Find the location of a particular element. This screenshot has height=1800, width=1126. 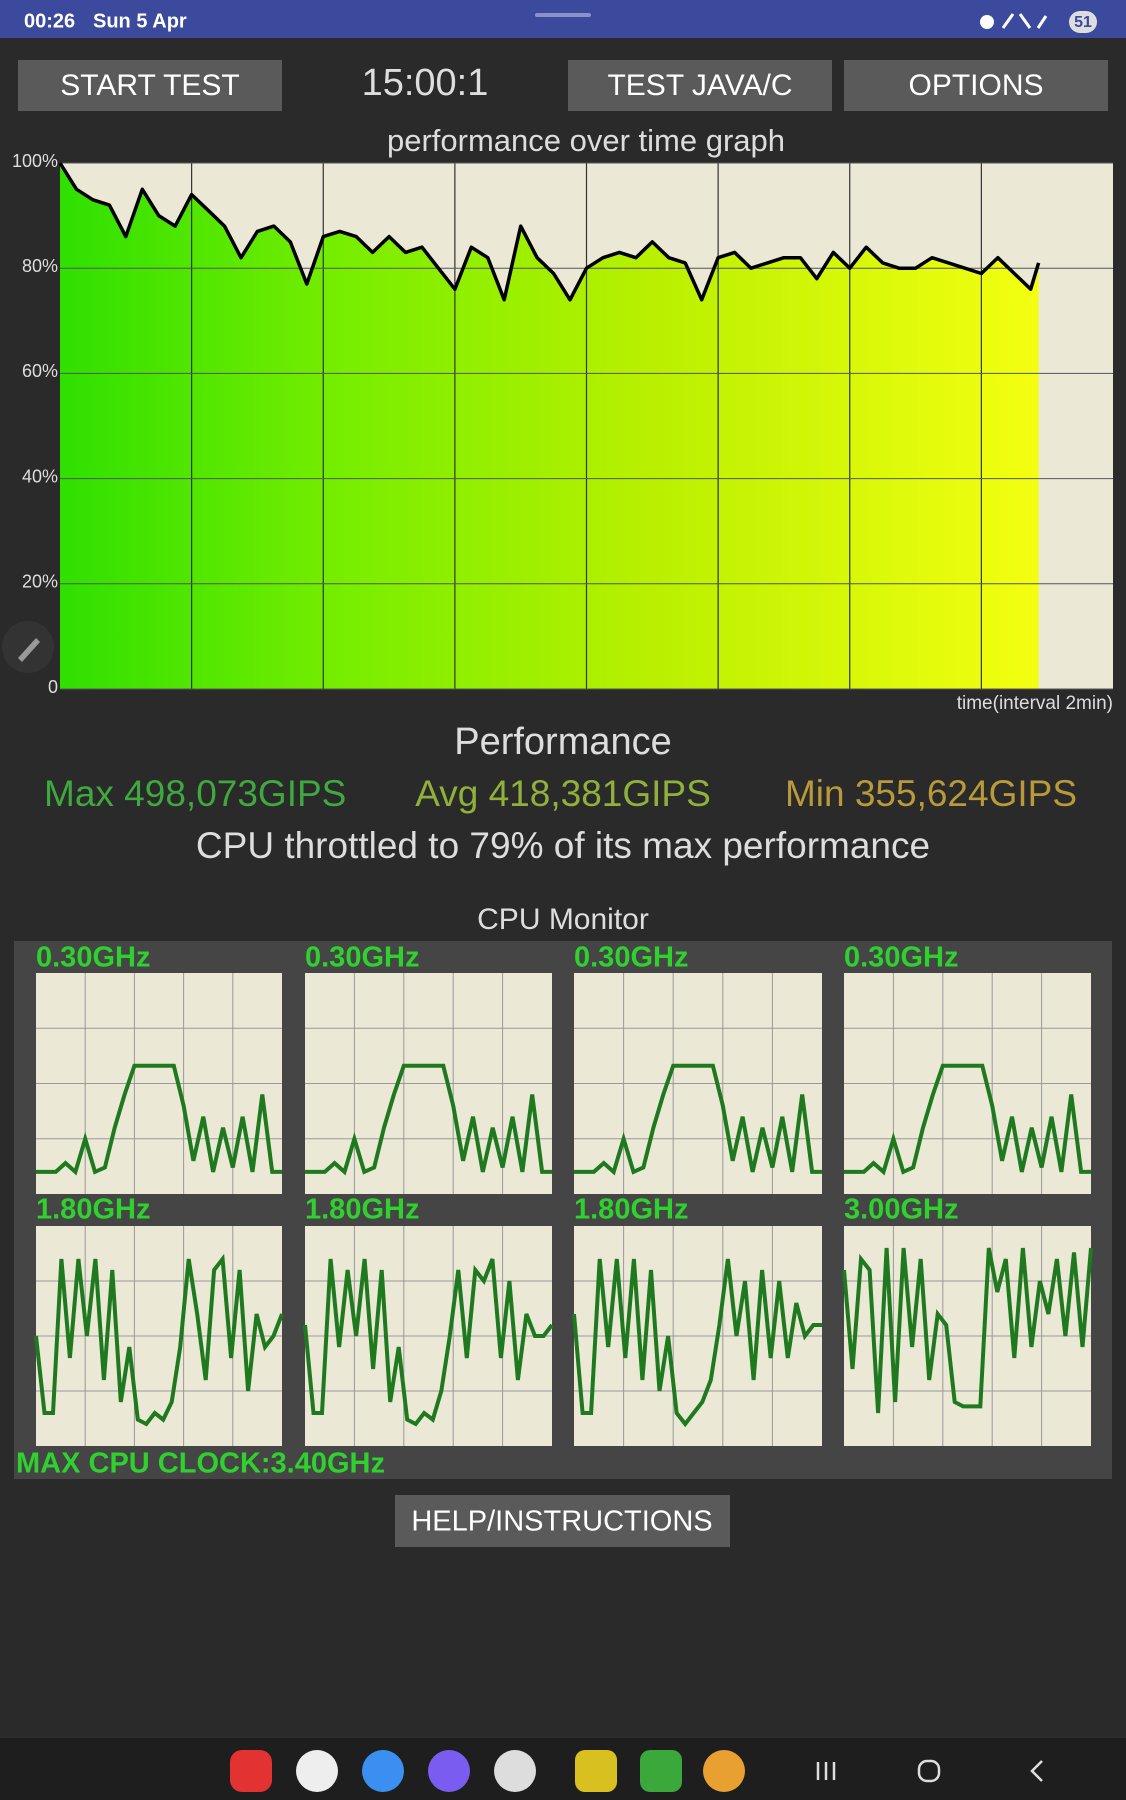

options-button is located at coordinates (976, 85).